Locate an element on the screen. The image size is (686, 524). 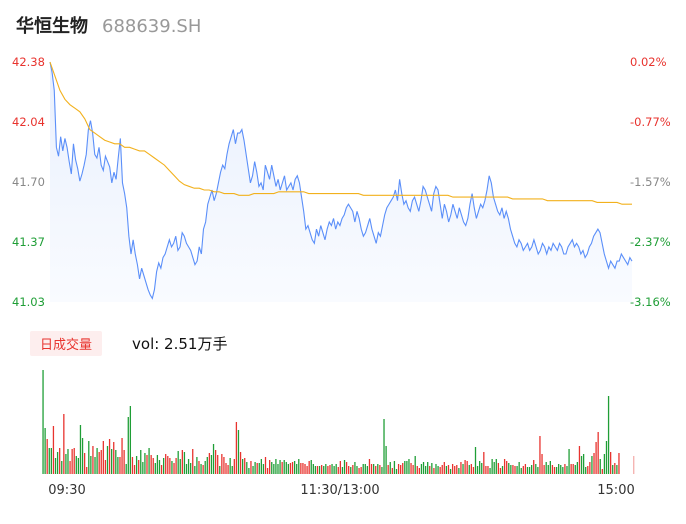
y-tick-left: 42.38 is located at coordinates (28, 62).